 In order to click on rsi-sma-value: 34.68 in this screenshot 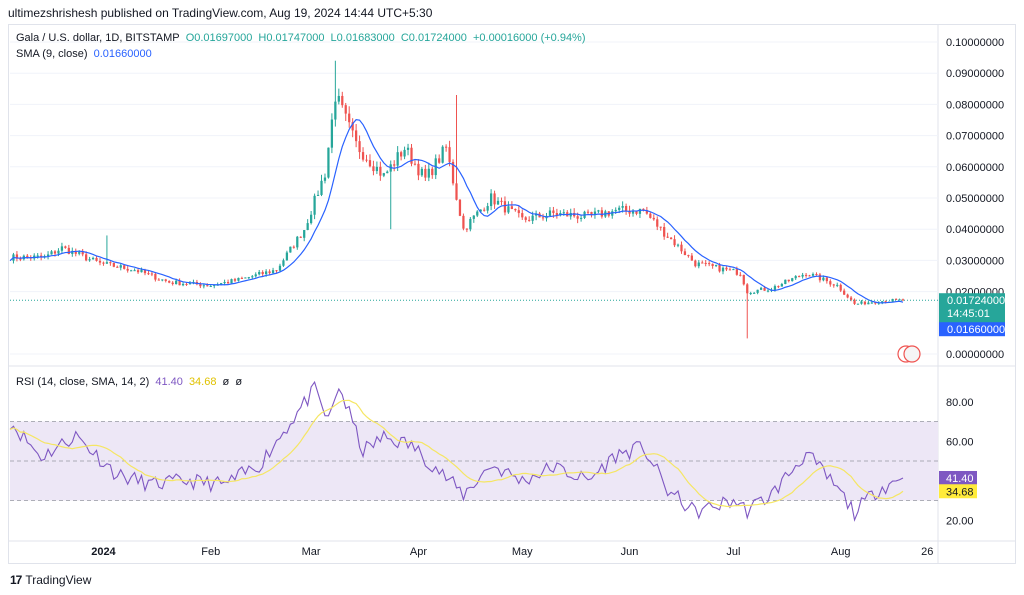, I will do `click(202, 382)`.